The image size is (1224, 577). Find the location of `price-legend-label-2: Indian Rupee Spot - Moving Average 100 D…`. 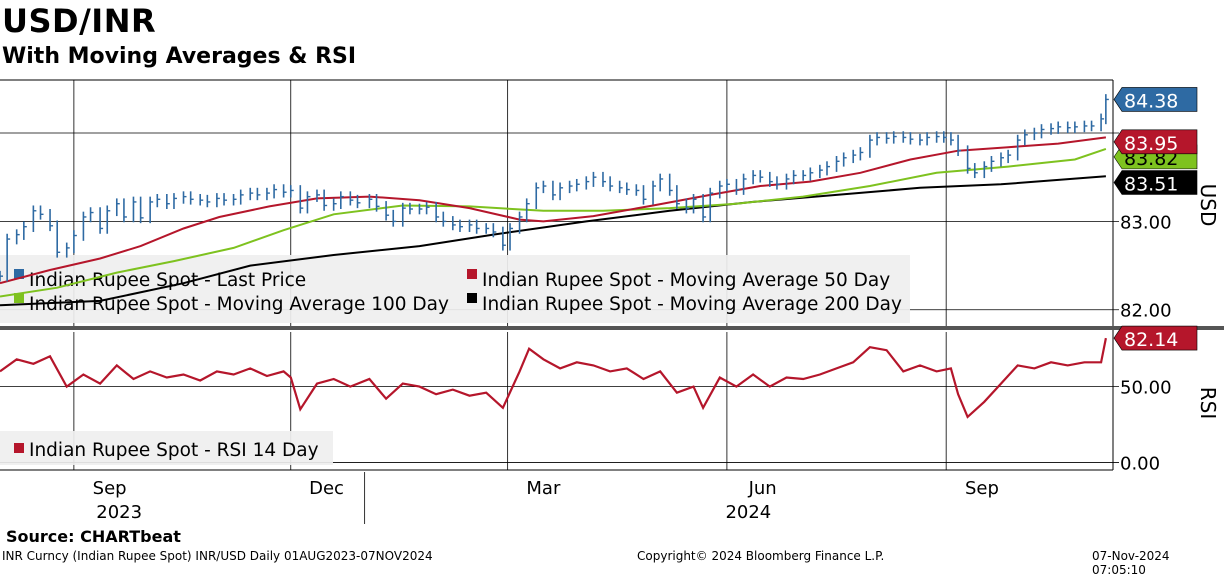

price-legend-label-2: Indian Rupee Spot - Moving Average 100 D… is located at coordinates (239, 304).